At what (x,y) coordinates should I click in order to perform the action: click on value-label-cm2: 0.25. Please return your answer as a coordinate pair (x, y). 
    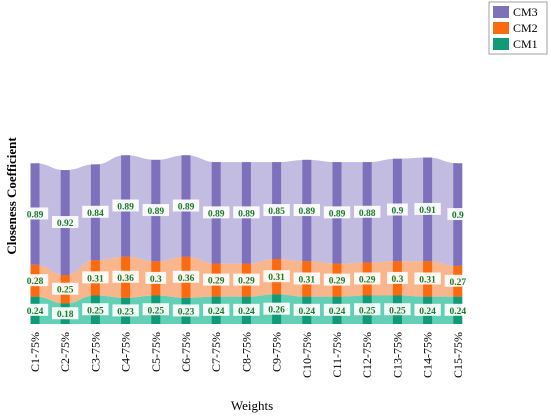
    Looking at the image, I should click on (65, 291).